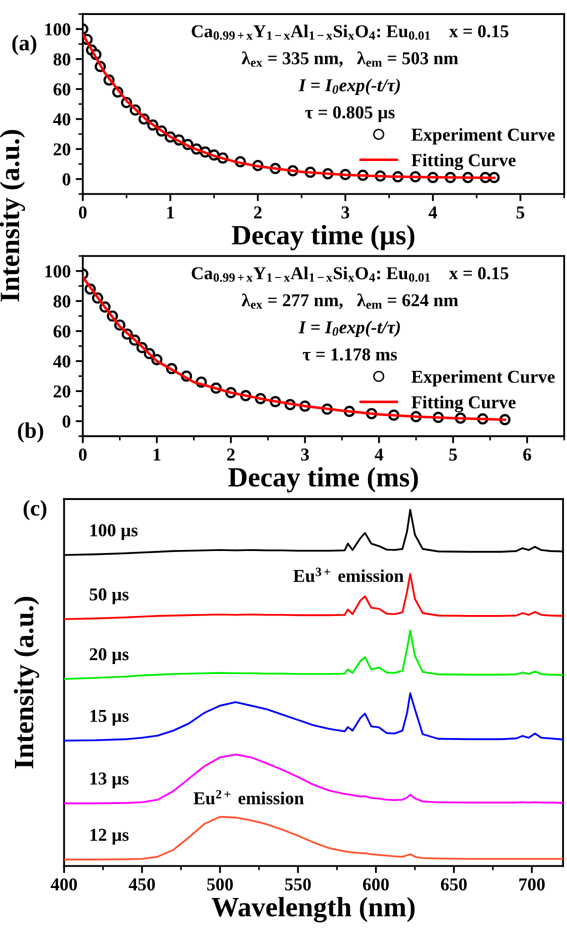  I want to click on x-axis-title: Decay time (ms), so click(323, 479).